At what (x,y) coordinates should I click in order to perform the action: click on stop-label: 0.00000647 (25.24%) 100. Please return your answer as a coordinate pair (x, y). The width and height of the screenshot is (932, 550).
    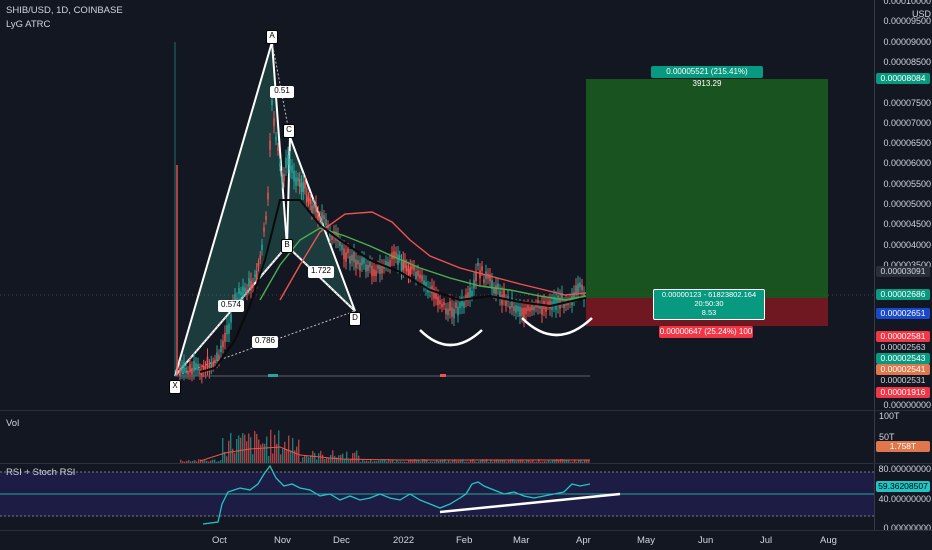
    Looking at the image, I should click on (706, 332).